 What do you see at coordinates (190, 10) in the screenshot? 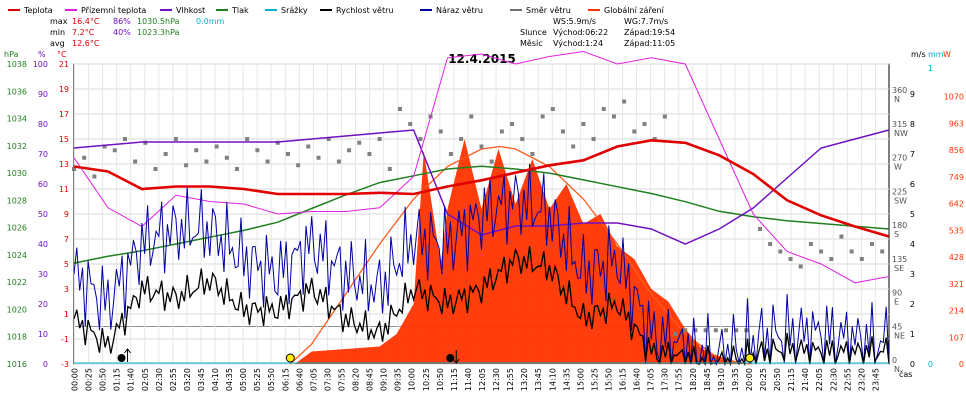
I see `legend-label: Vlhkost` at bounding box center [190, 10].